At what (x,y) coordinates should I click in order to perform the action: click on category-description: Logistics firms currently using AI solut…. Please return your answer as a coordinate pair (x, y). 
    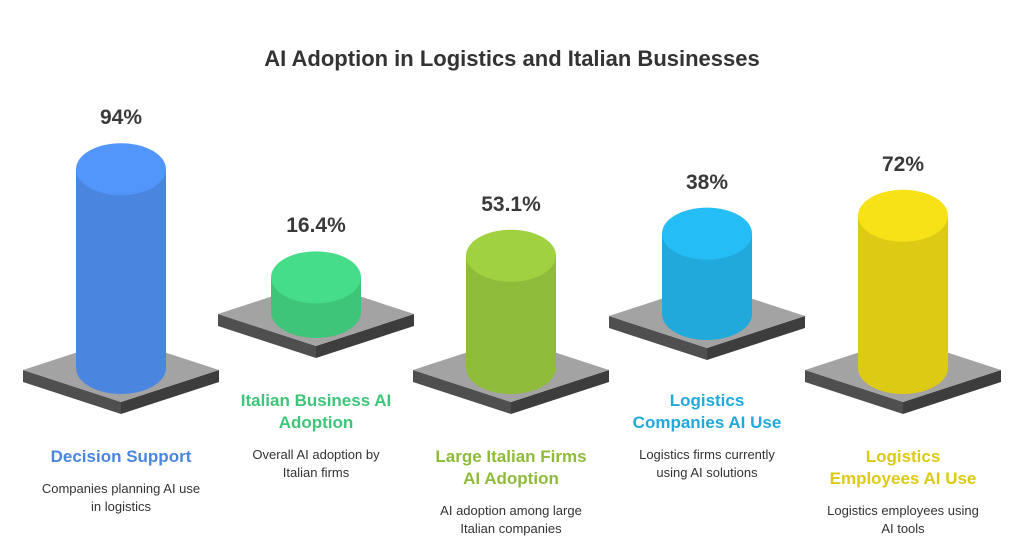
    Looking at the image, I should click on (707, 463).